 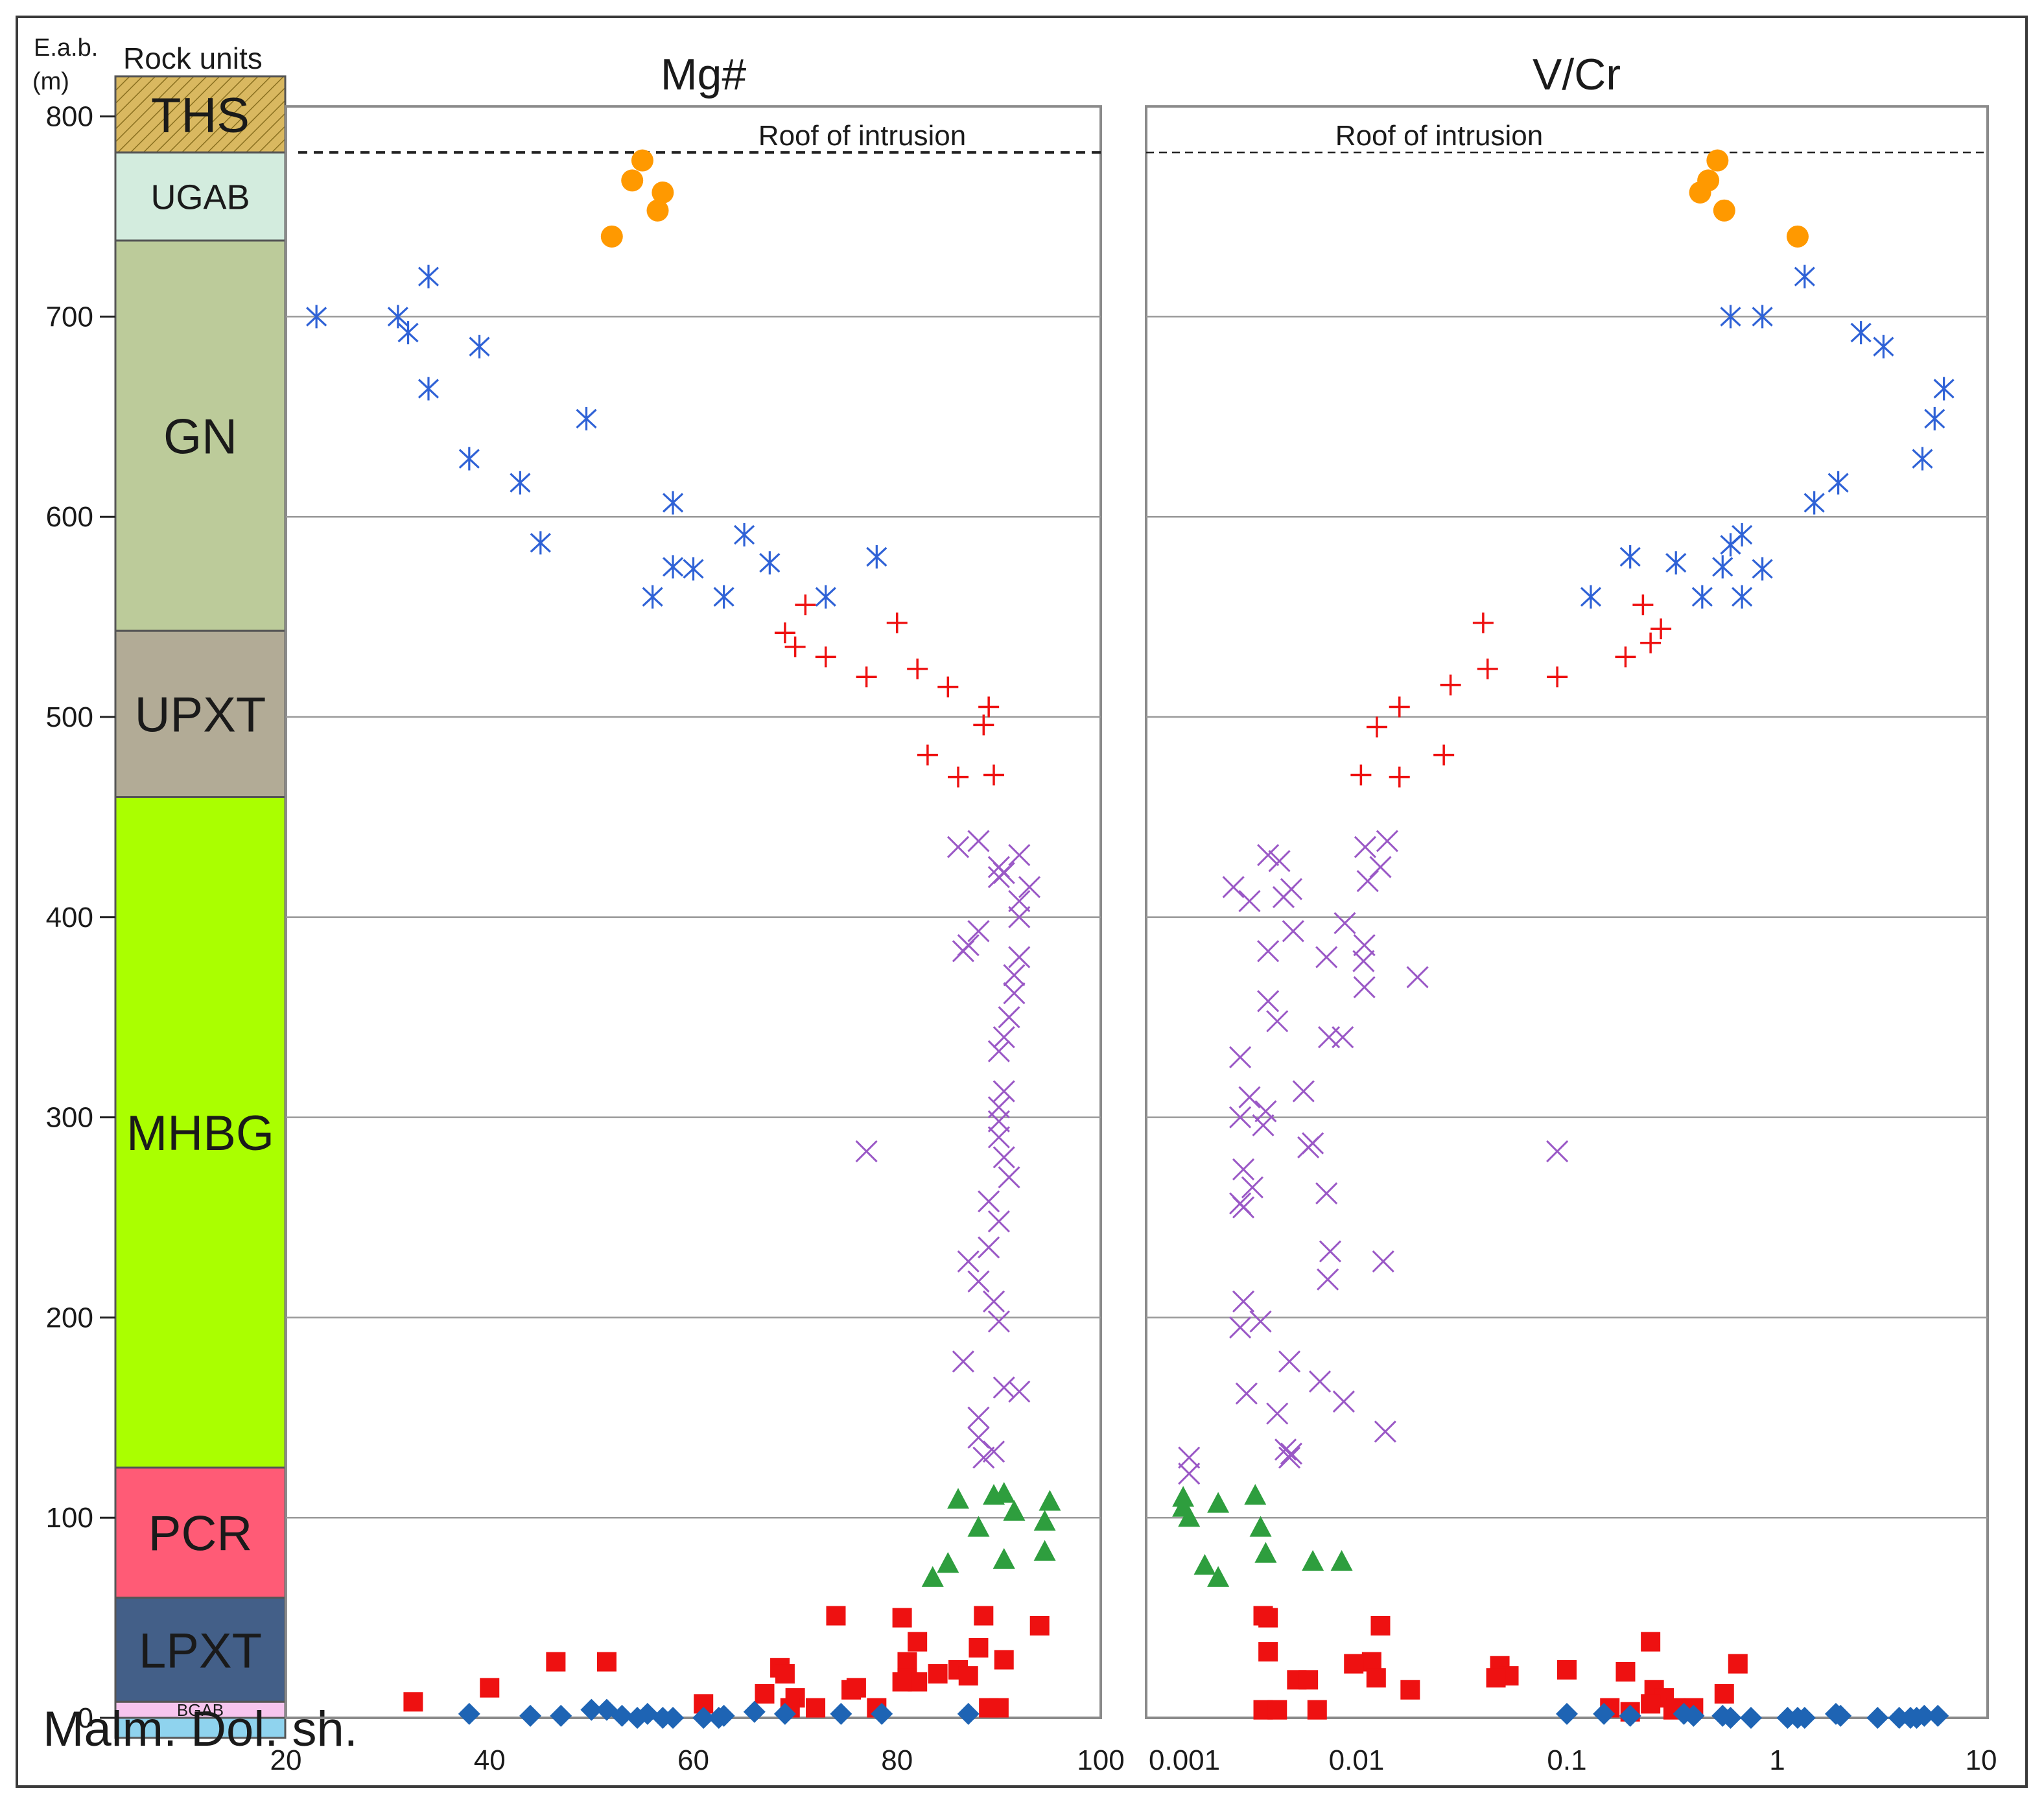 I want to click on series-gn, so click(x=596, y=437).